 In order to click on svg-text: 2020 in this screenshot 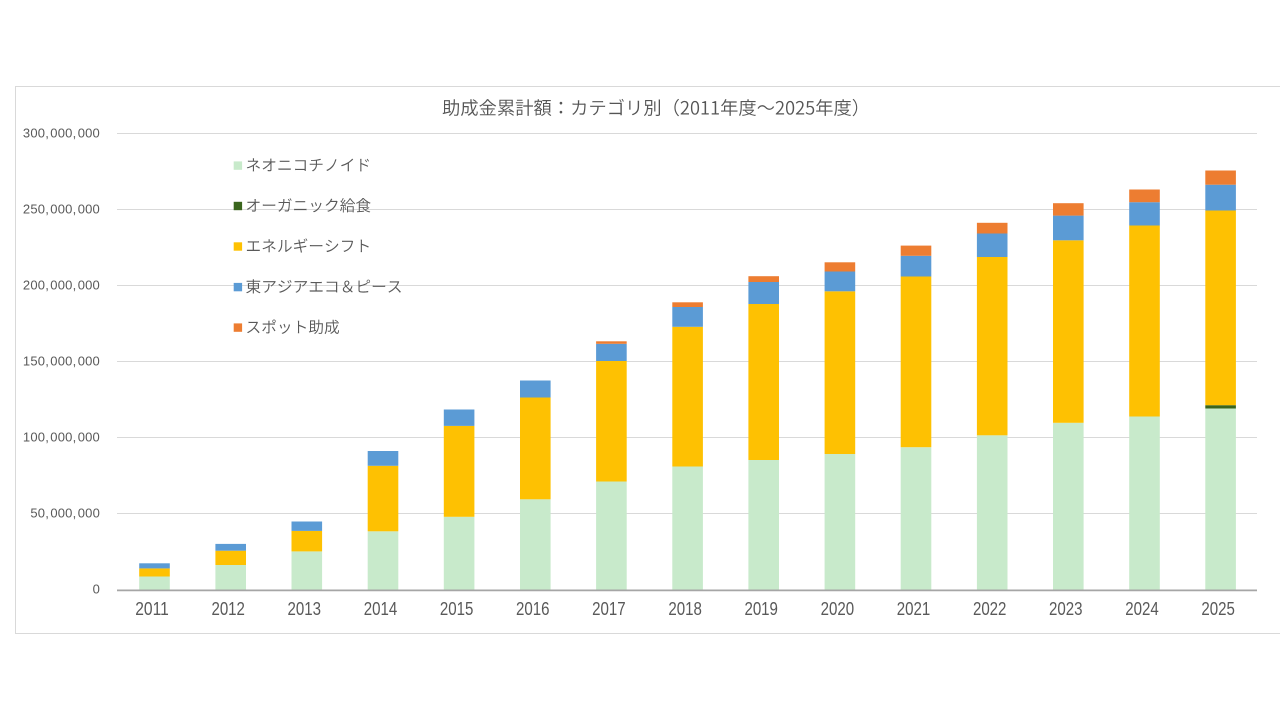, I will do `click(838, 608)`.